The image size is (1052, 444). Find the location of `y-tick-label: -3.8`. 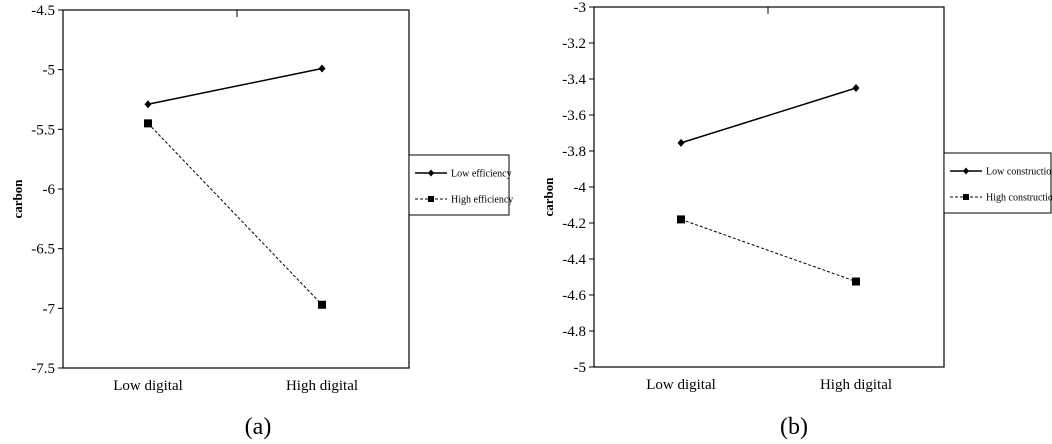

y-tick-label: -3.8 is located at coordinates (574, 152).